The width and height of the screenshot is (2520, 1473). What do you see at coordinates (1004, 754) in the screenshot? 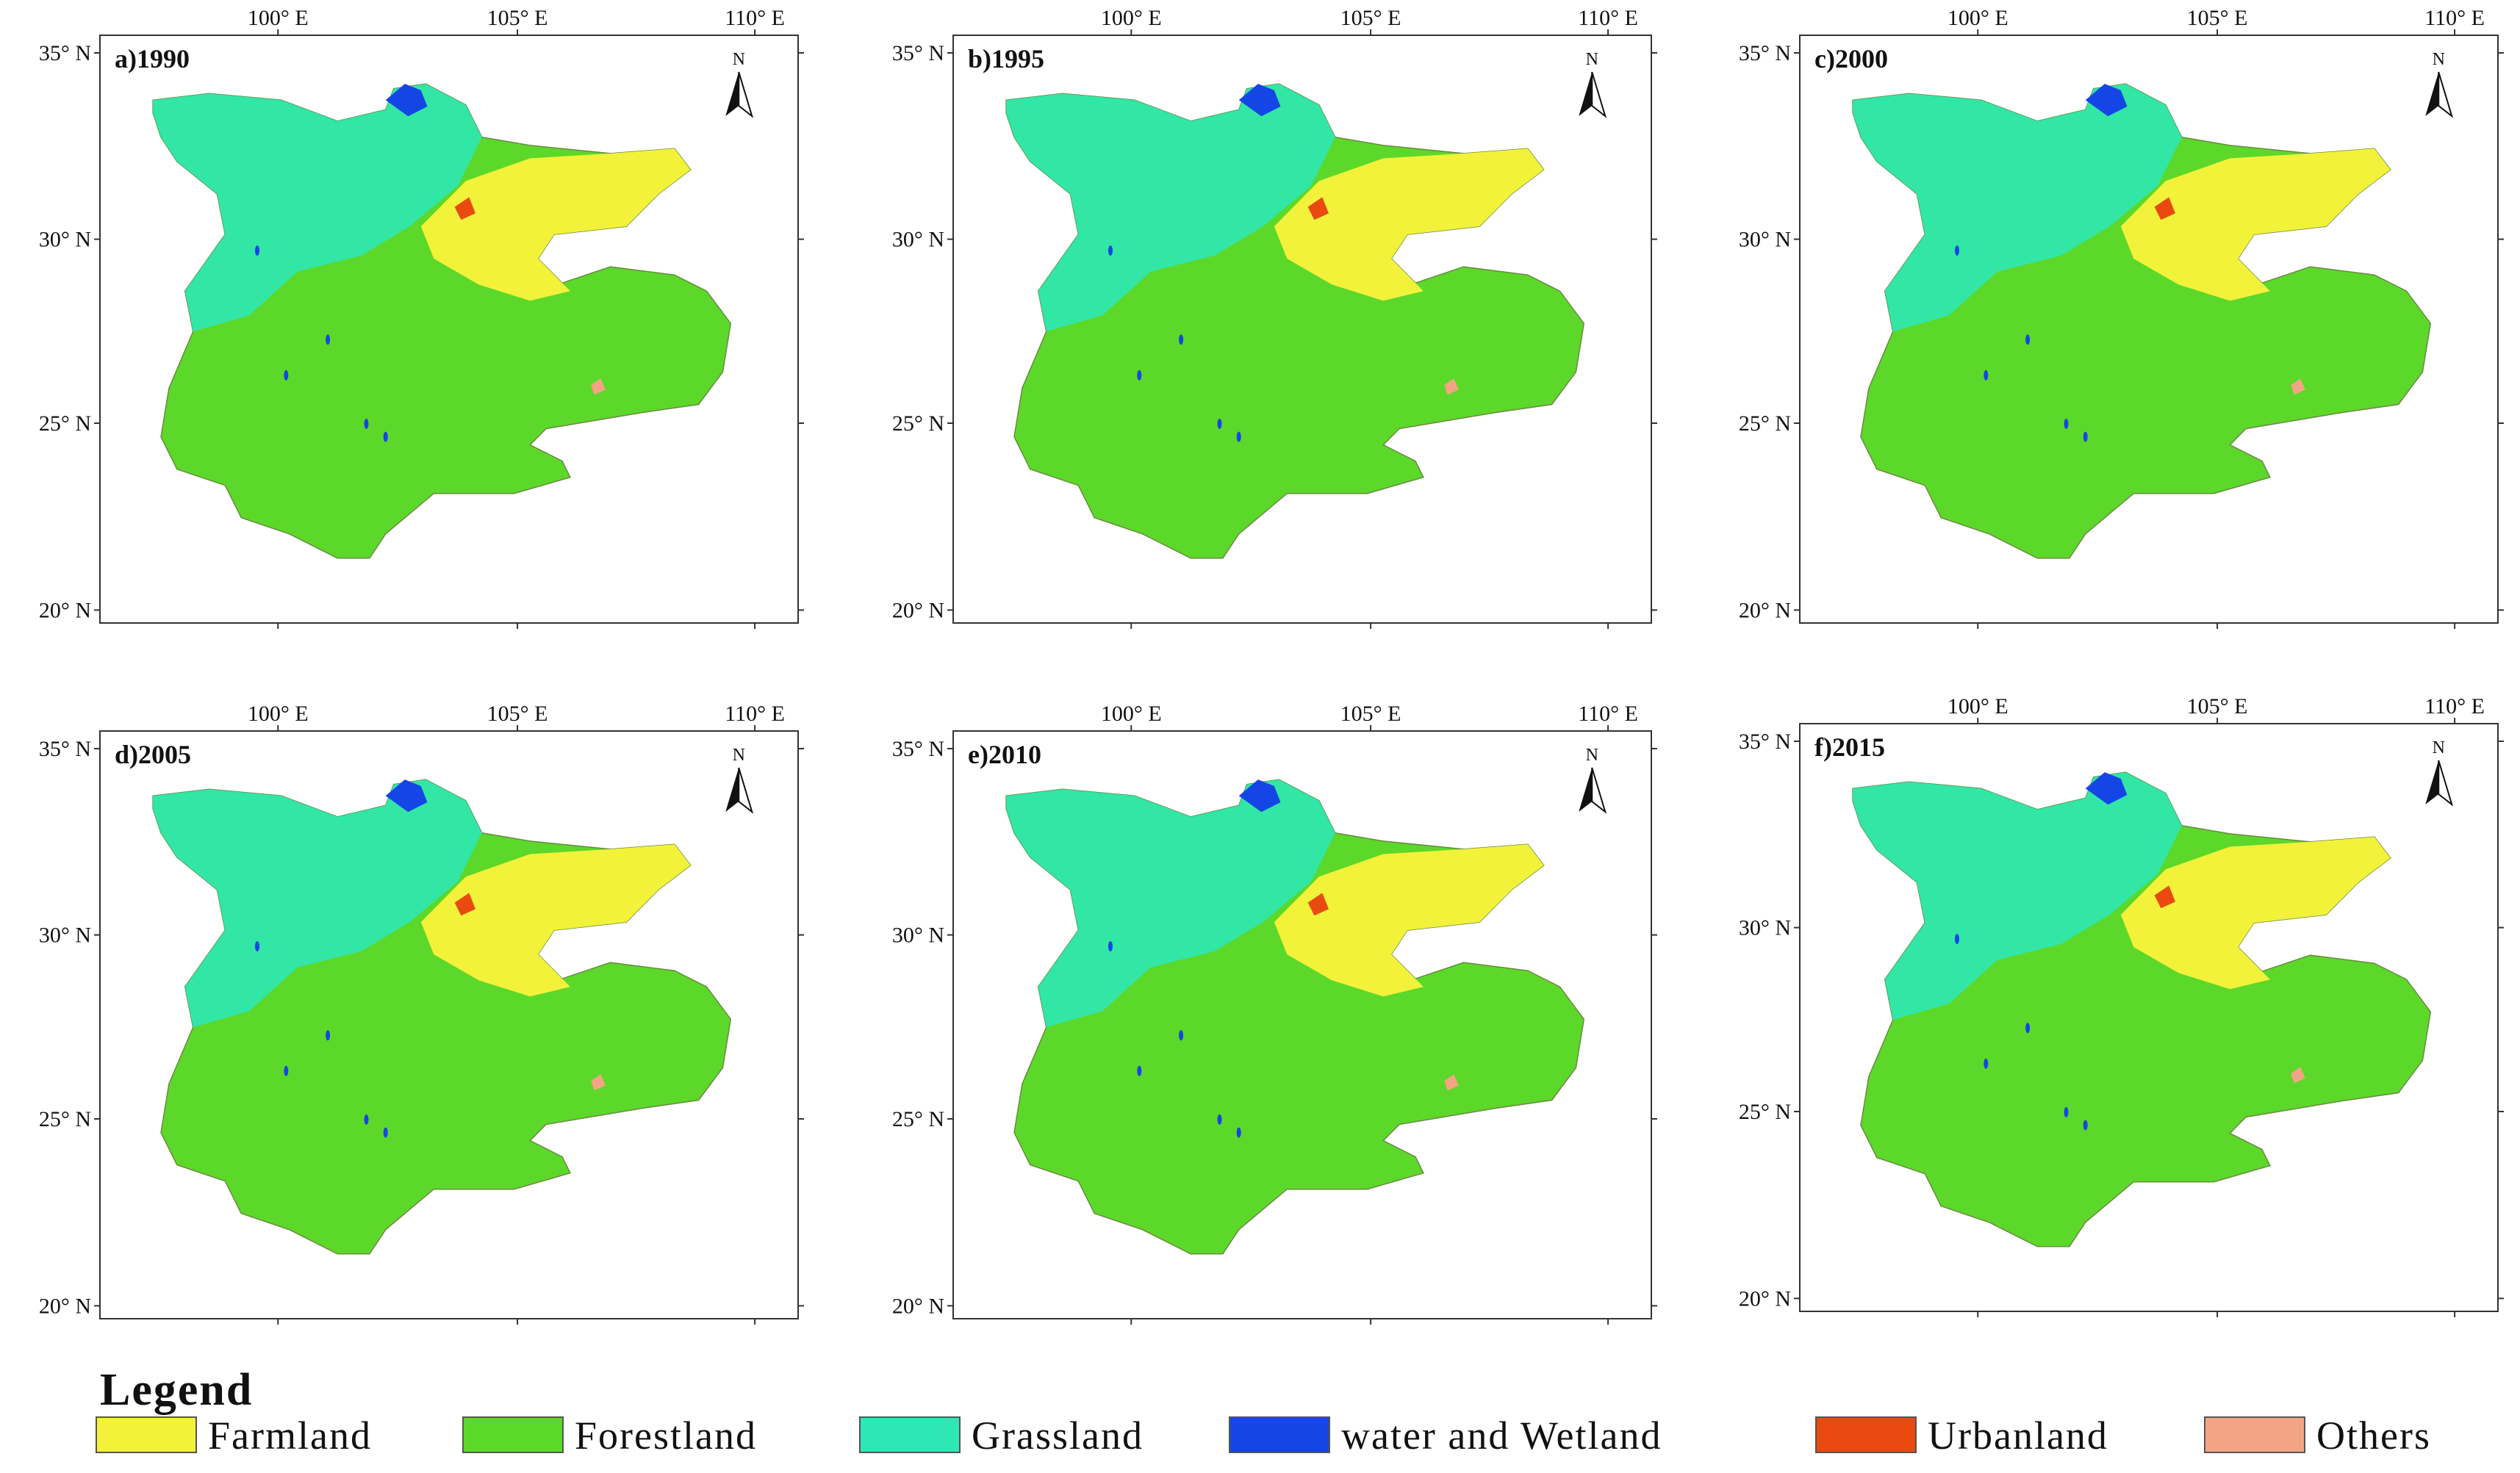
I see `panel-label: e)2010` at bounding box center [1004, 754].